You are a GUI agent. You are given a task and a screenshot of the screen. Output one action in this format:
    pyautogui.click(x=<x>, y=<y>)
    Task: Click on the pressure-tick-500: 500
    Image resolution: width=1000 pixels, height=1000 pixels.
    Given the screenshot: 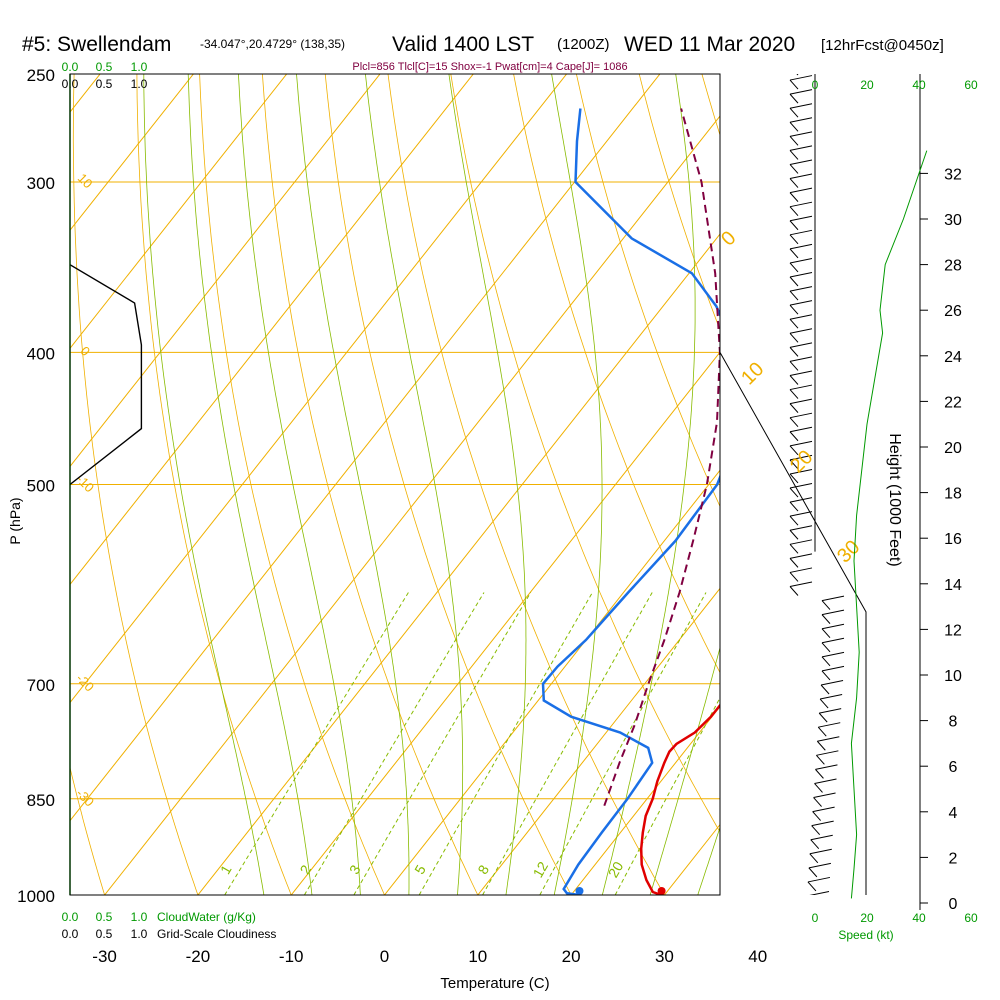 What is the action you would take?
    pyautogui.click(x=41, y=486)
    